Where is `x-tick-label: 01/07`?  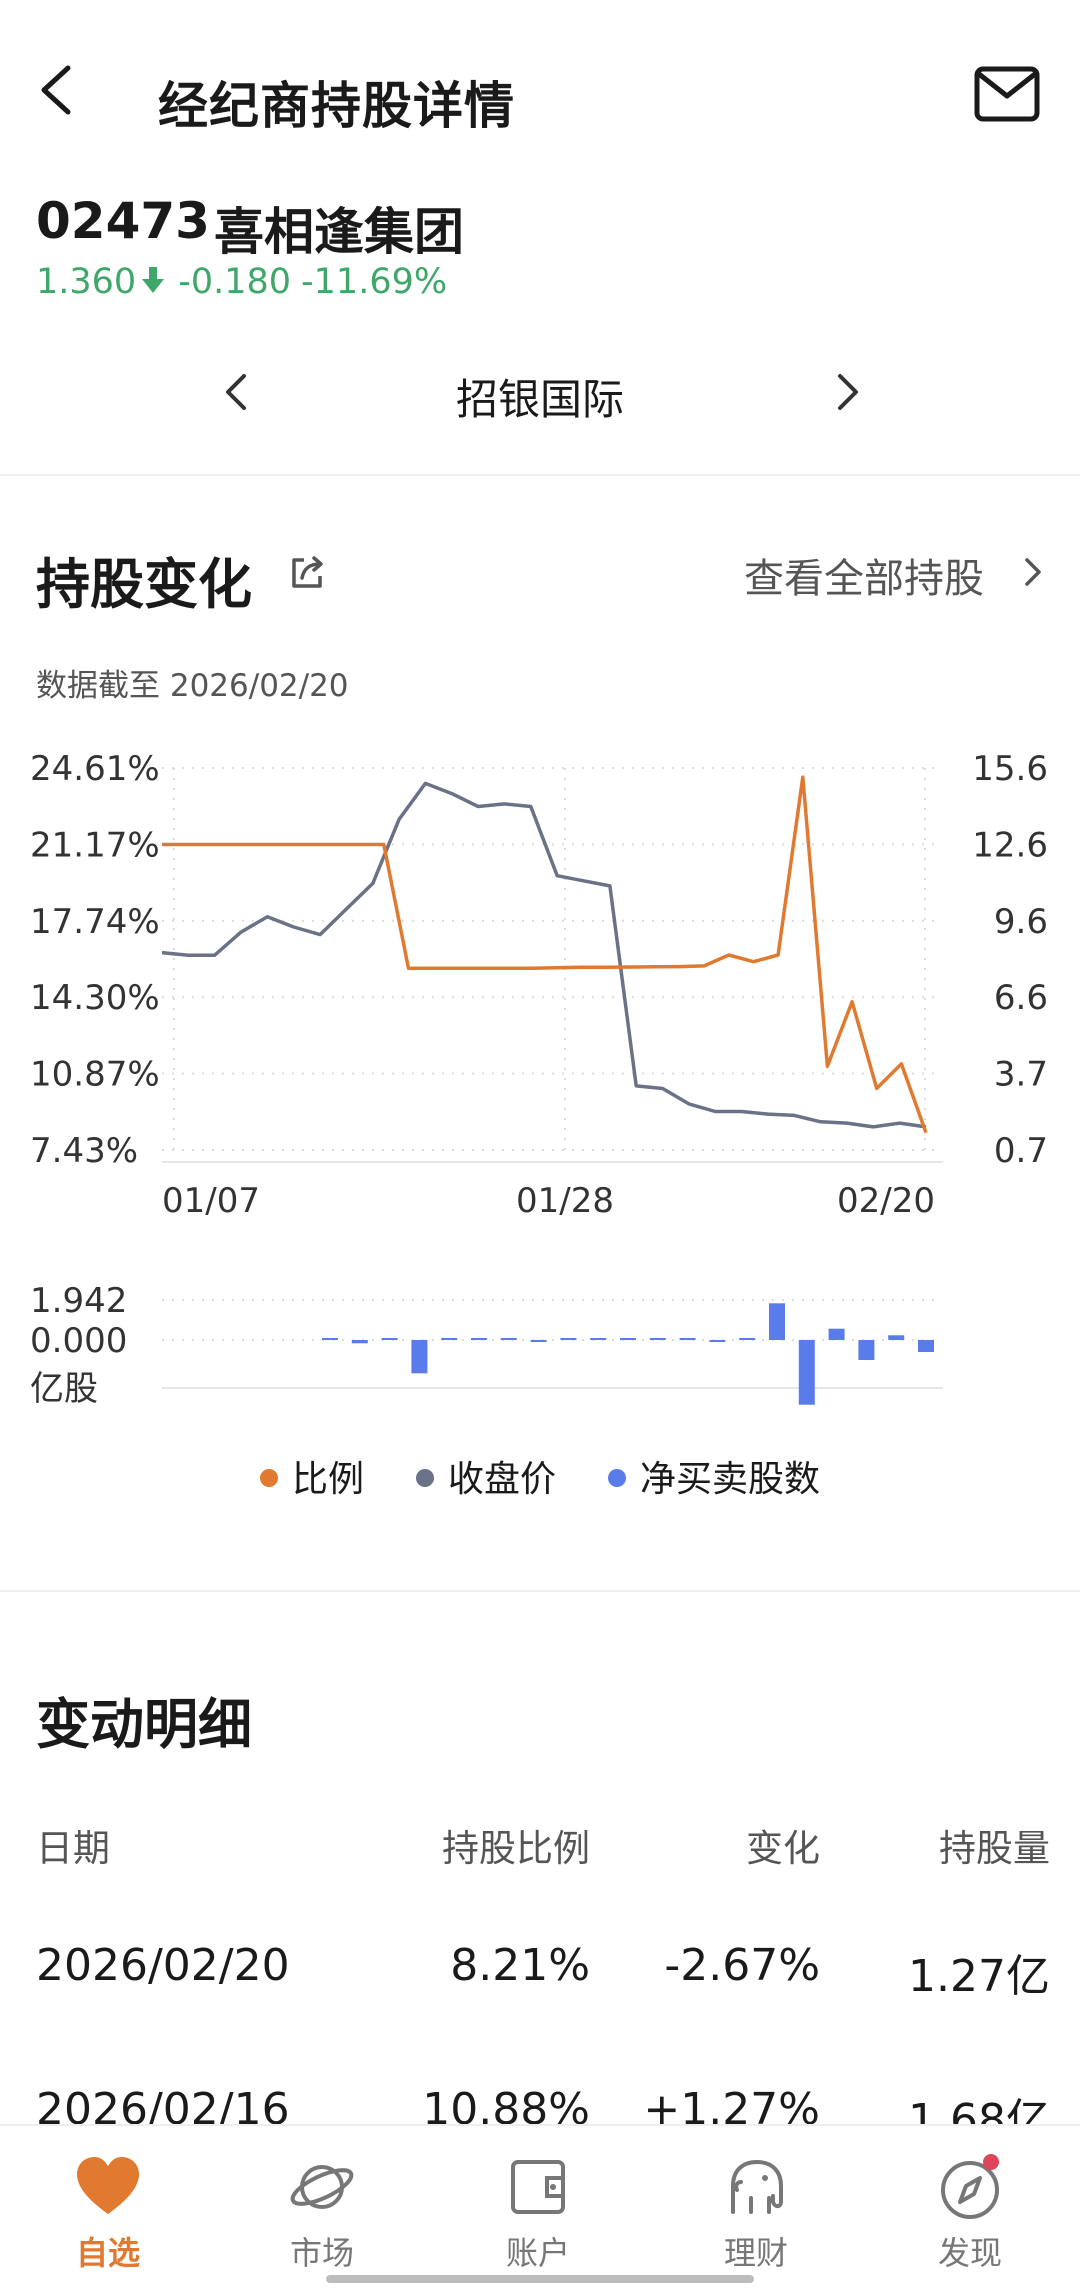
x-tick-label: 01/07 is located at coordinates (211, 1201).